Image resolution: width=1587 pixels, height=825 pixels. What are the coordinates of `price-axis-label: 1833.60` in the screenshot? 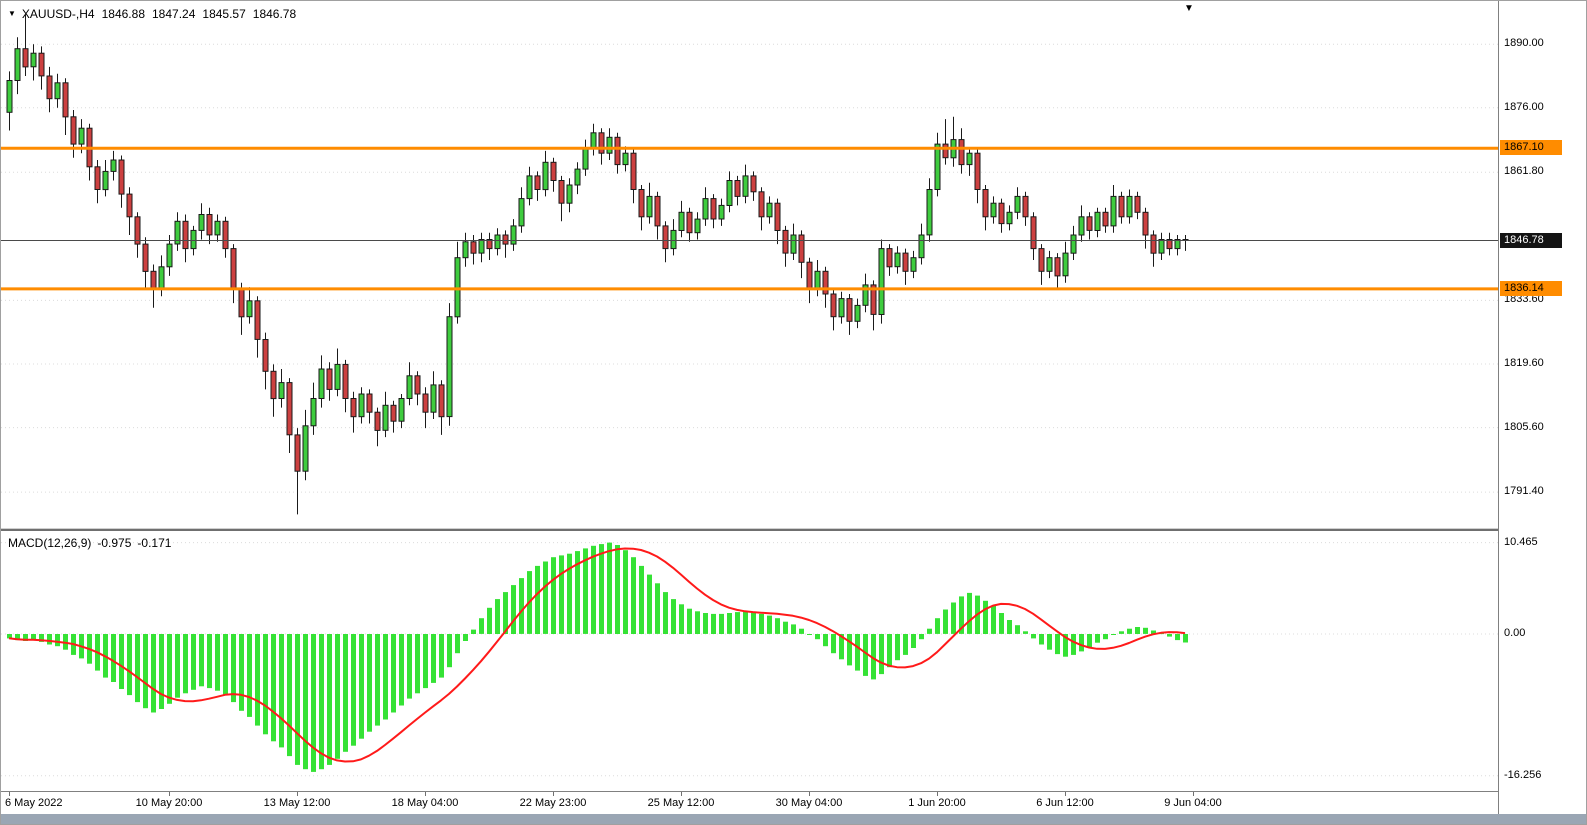 It's located at (1524, 299).